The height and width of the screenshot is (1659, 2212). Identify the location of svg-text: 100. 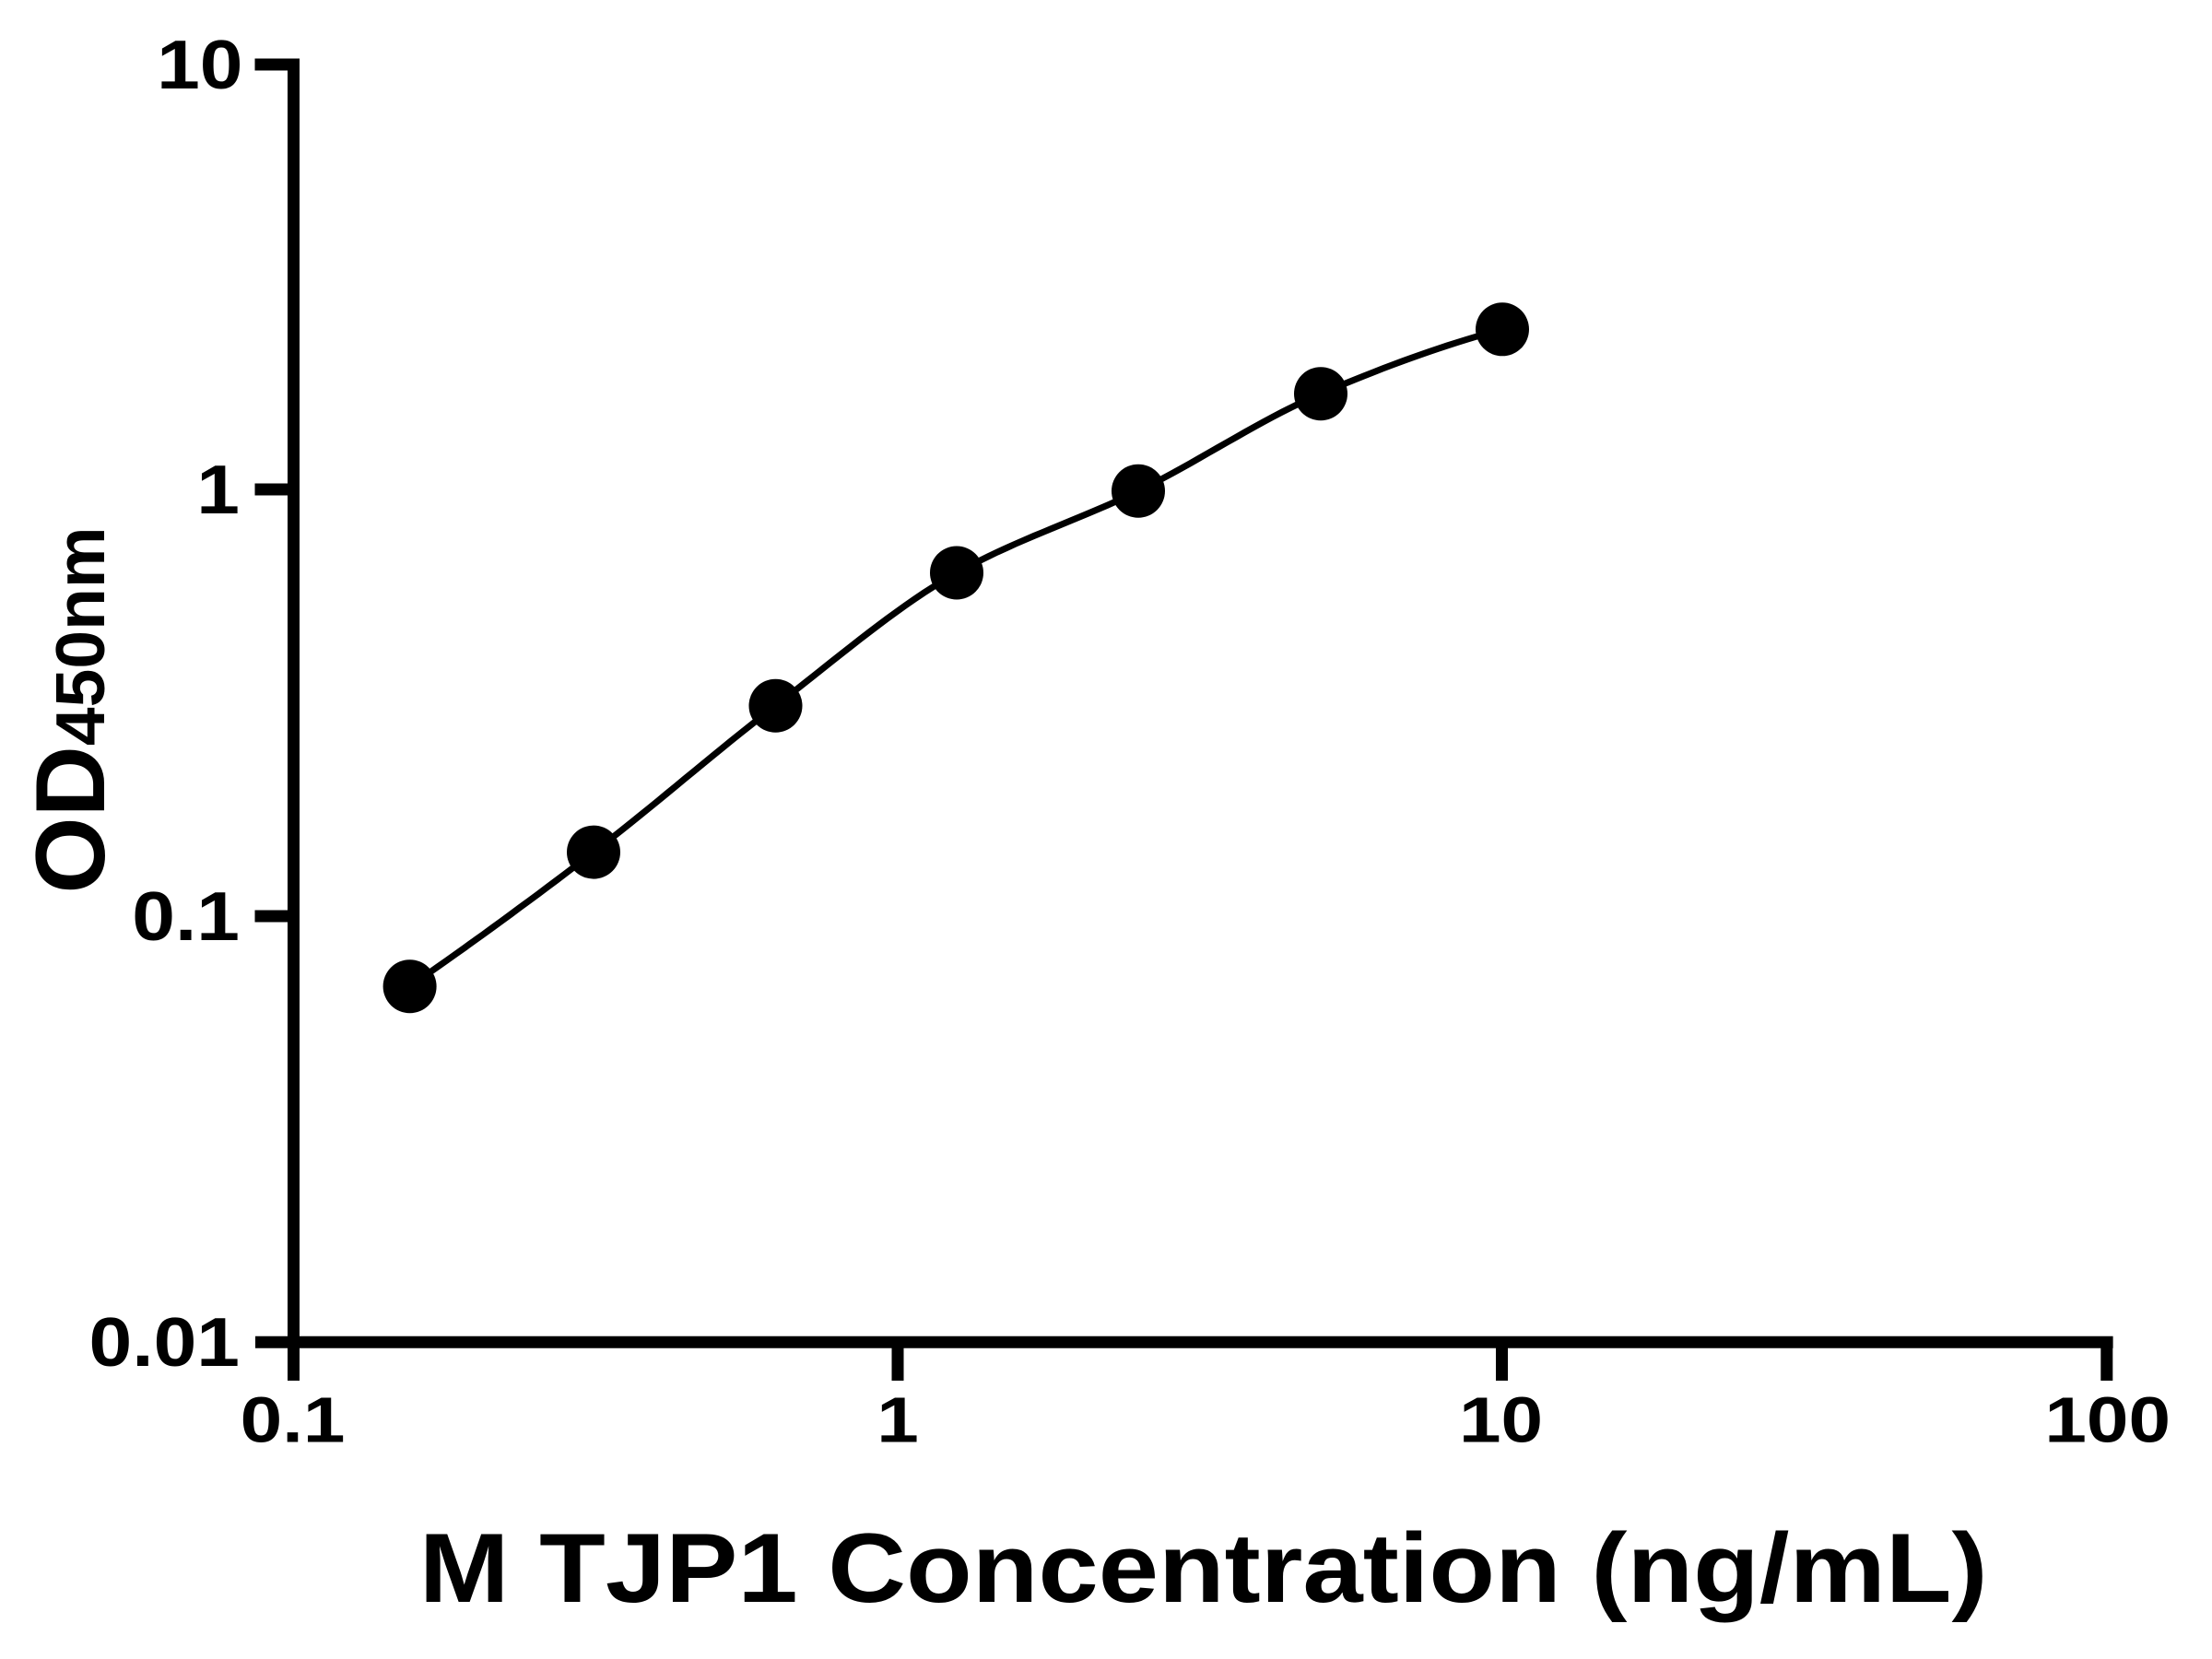
(2107, 1420).